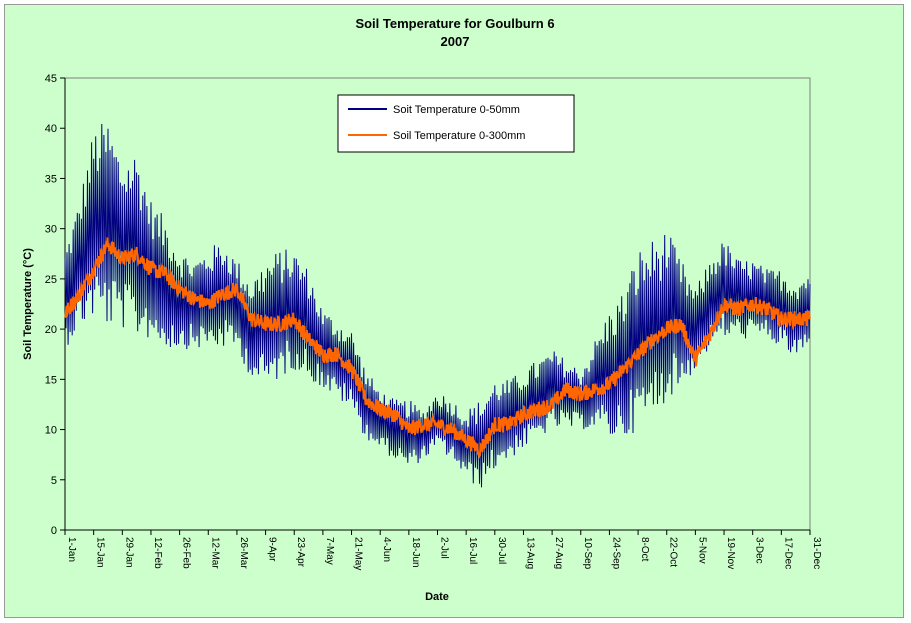  What do you see at coordinates (759, 550) in the screenshot?
I see `x-tick-label: 3-Dec` at bounding box center [759, 550].